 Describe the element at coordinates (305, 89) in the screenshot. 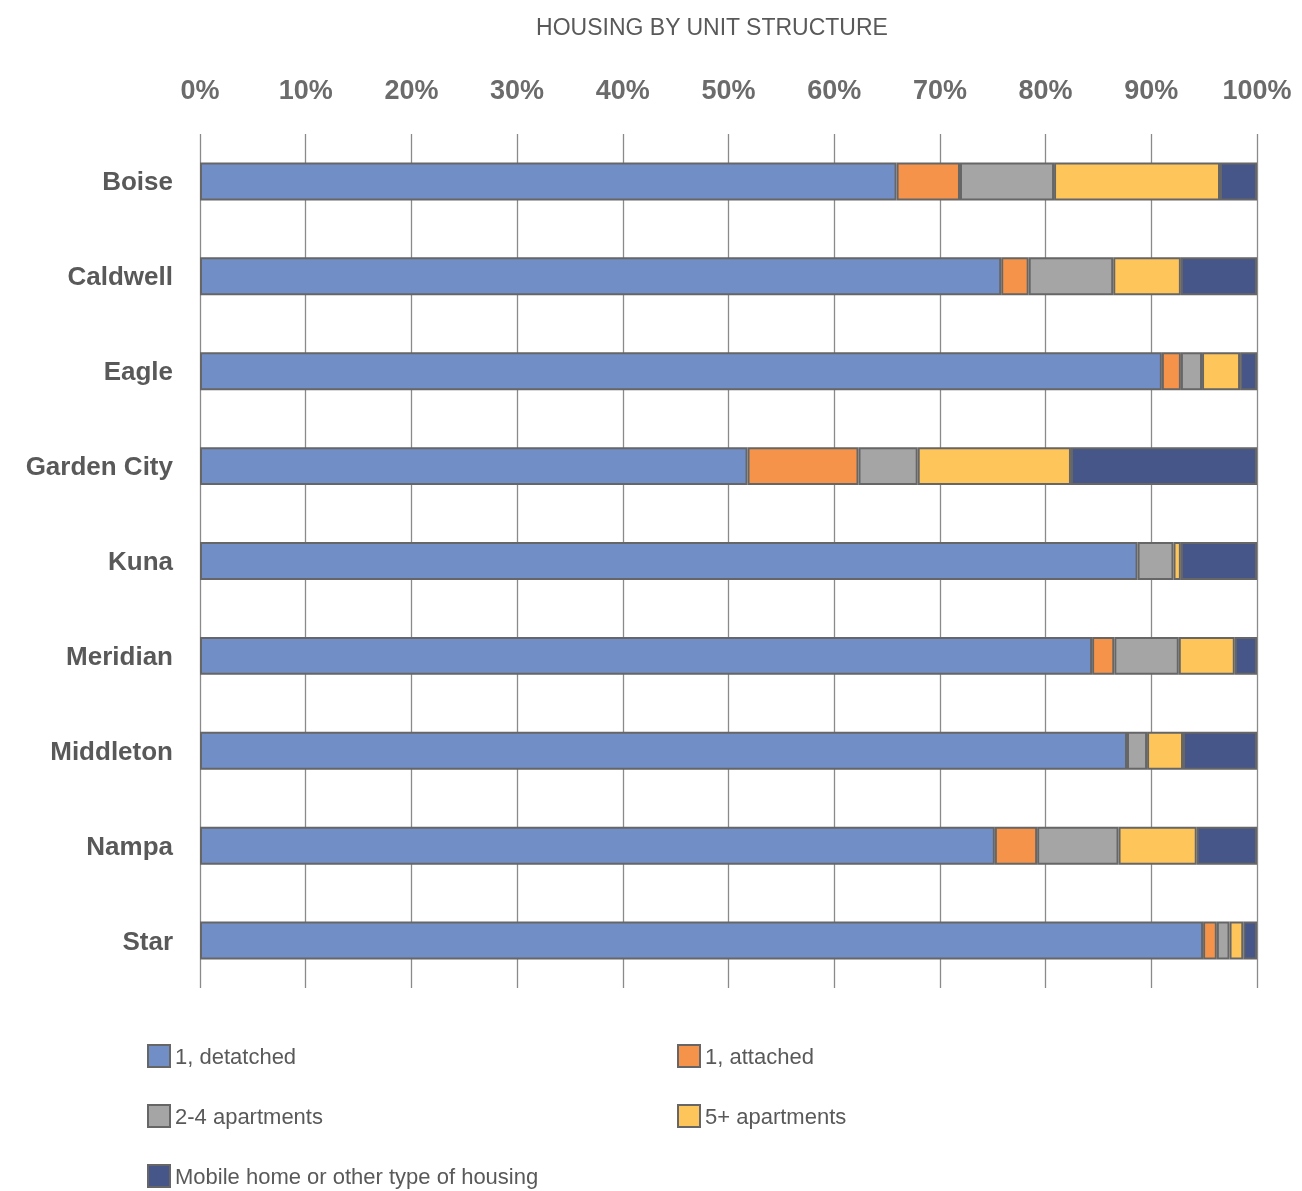

I see `x-tick-label: 10%` at that location.